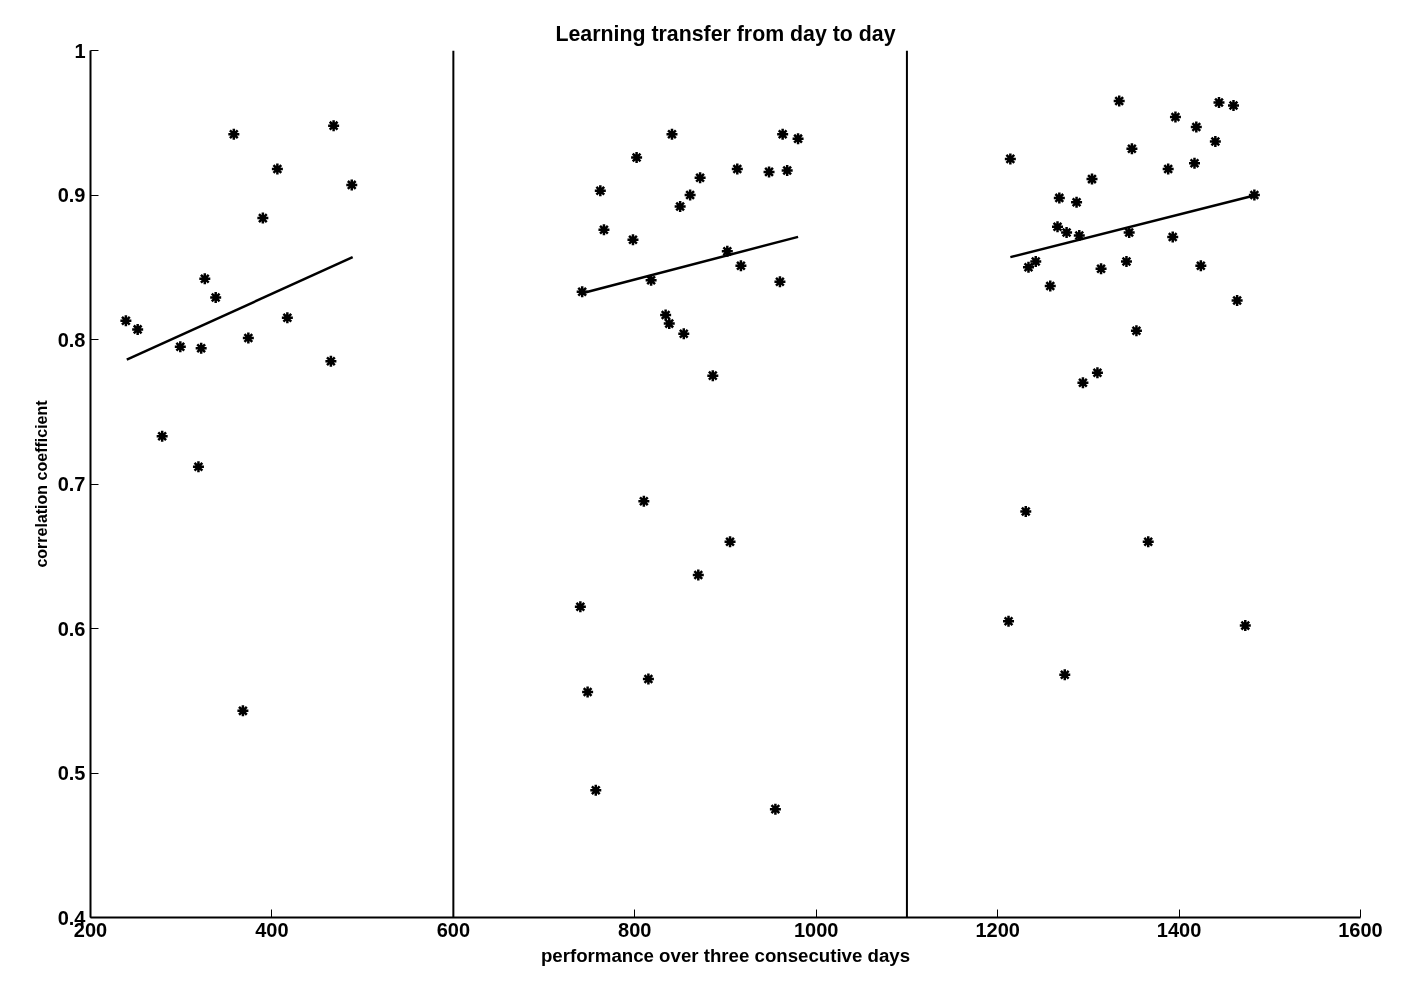 The image size is (1410, 997). Describe the element at coordinates (997, 929) in the screenshot. I see `x-tick-label: 1200` at that location.